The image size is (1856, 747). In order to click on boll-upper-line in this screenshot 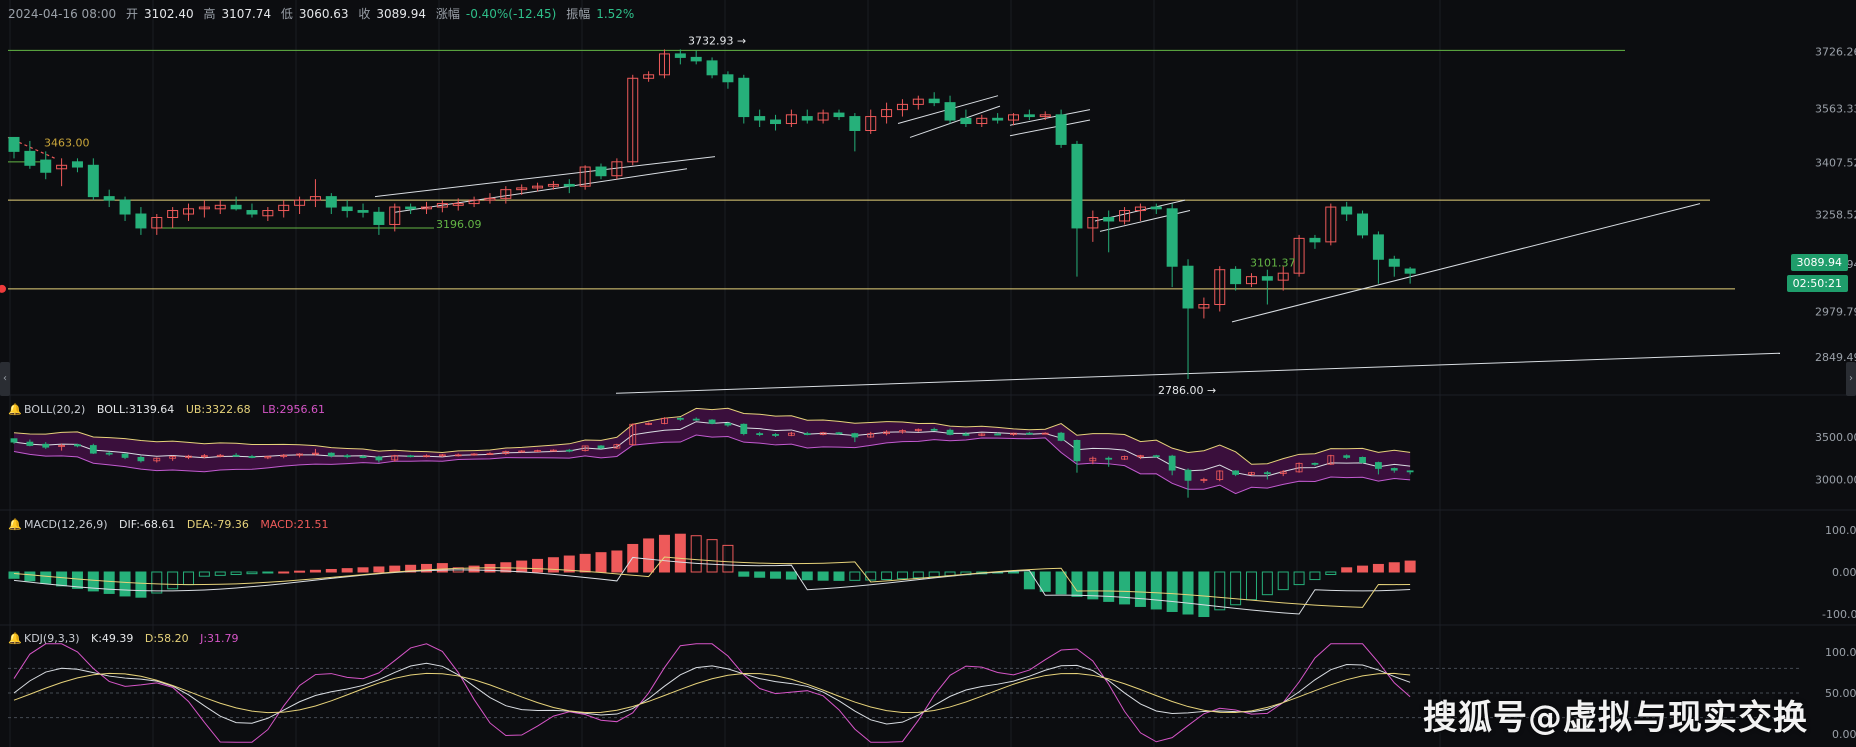, I will do `click(712, 436)`.